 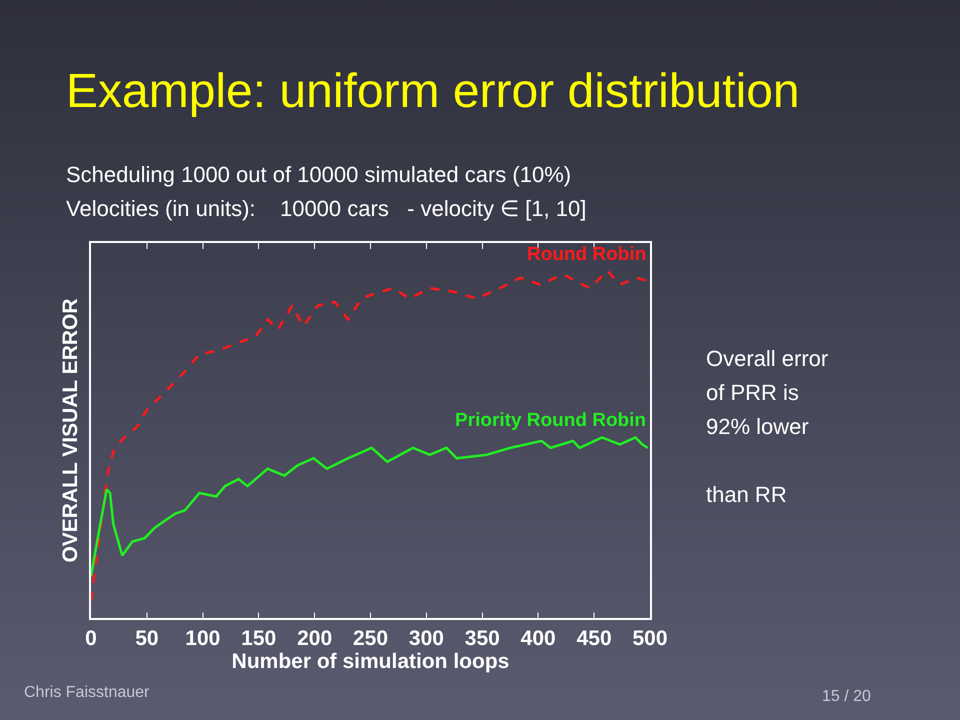 I want to click on series-label: Round Robin, so click(x=586, y=254).